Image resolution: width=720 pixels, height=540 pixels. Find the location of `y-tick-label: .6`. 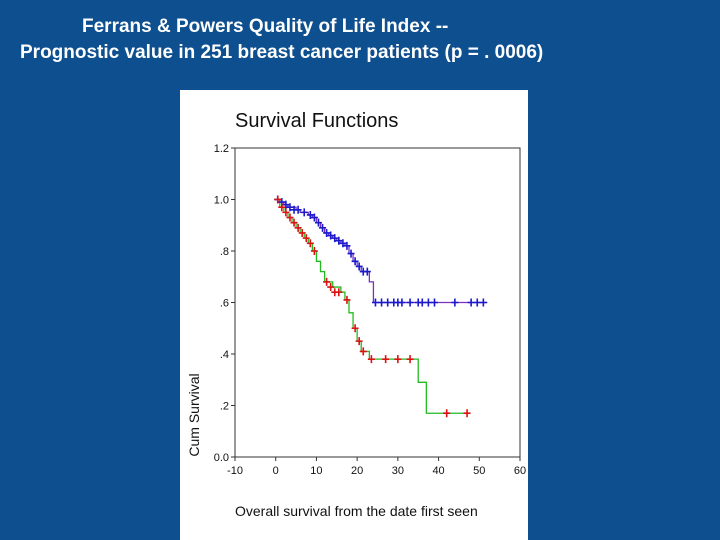

y-tick-label: .6 is located at coordinates (224, 304).